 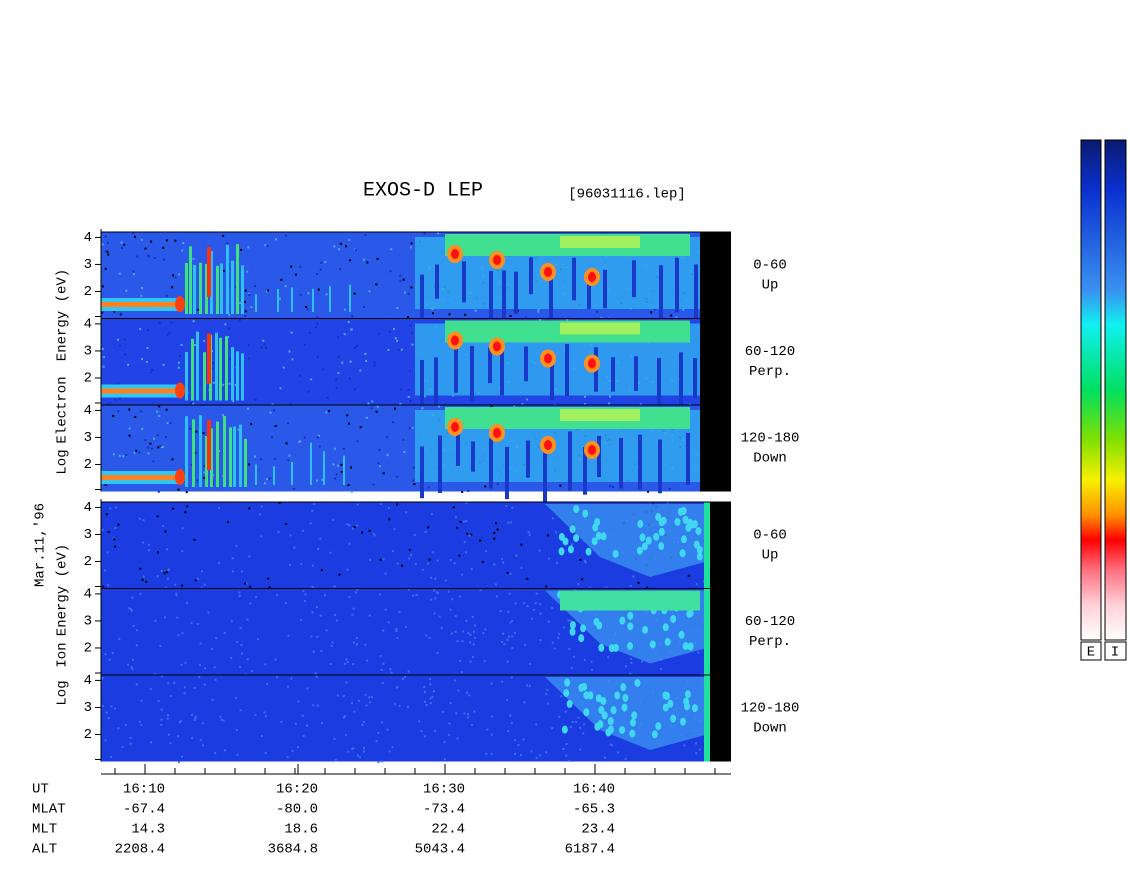 I want to click on edge, so click(x=707, y=631).